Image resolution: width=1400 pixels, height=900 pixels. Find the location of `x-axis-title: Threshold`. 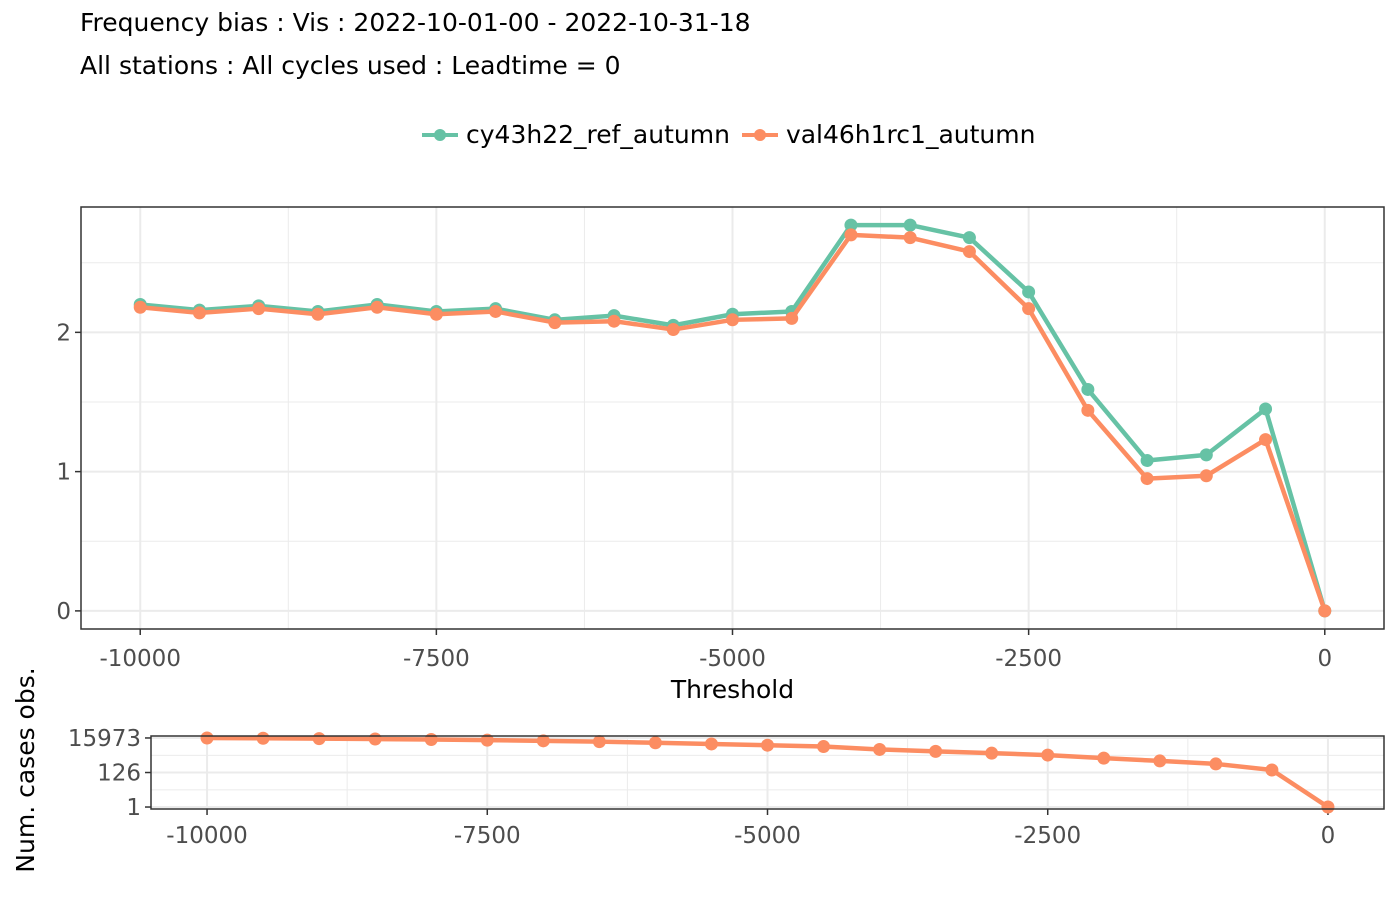

x-axis-title: Threshold is located at coordinates (732, 689).